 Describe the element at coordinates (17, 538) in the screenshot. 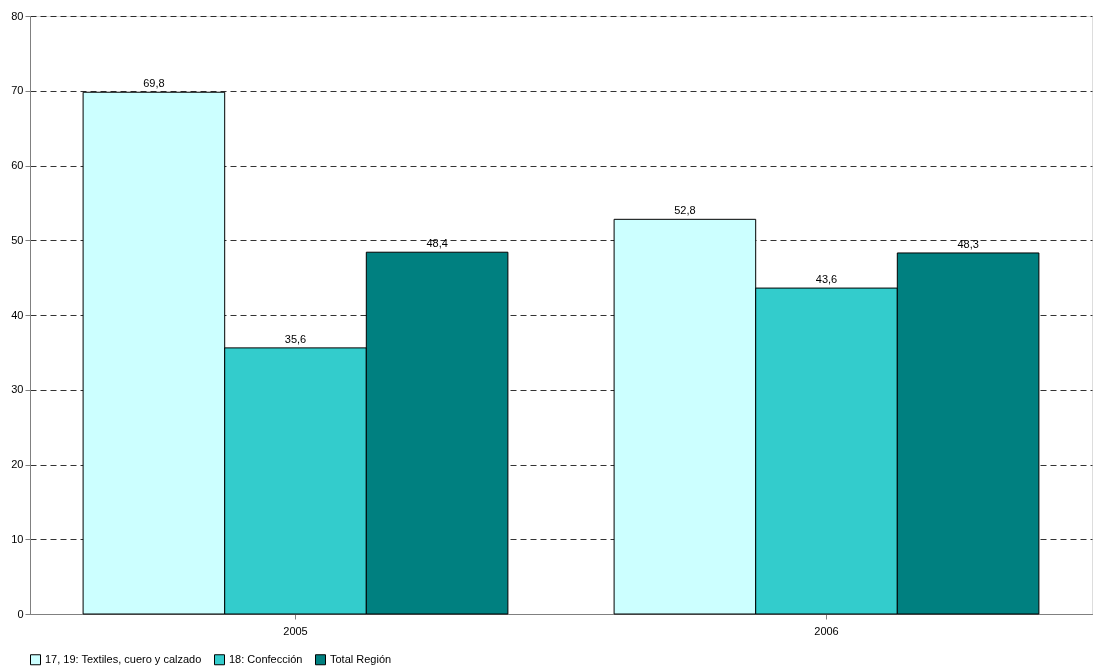

I see `y-tick-label: 10` at that location.